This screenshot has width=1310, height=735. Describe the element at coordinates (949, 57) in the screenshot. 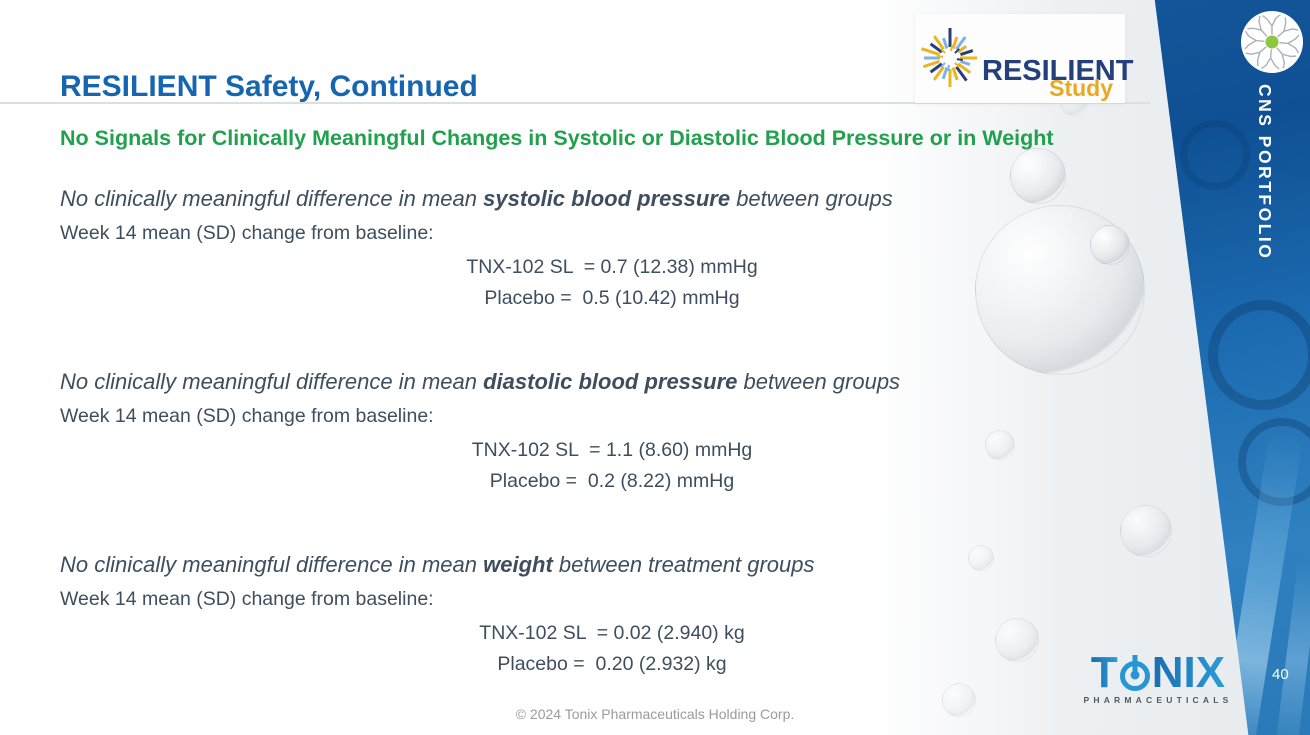

I see `starburst-icon` at that location.